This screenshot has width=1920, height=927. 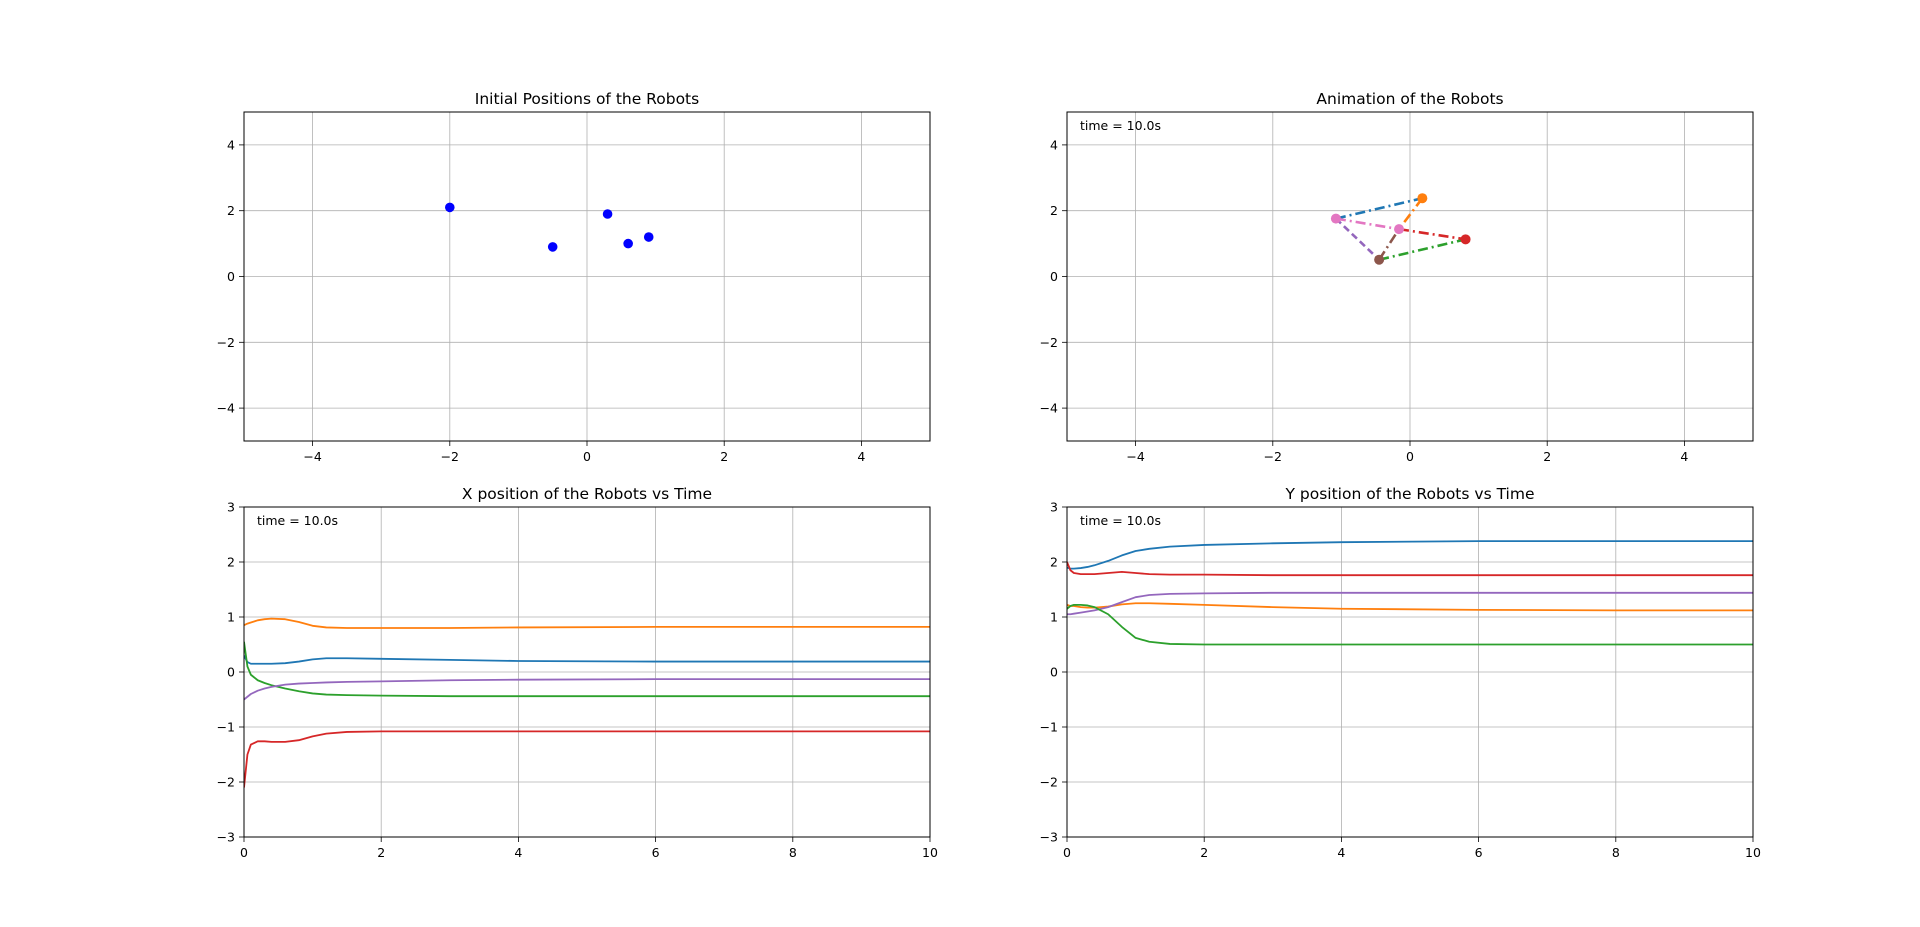 What do you see at coordinates (1067, 852) in the screenshot?
I see `ypos-x-tick-label: 0` at bounding box center [1067, 852].